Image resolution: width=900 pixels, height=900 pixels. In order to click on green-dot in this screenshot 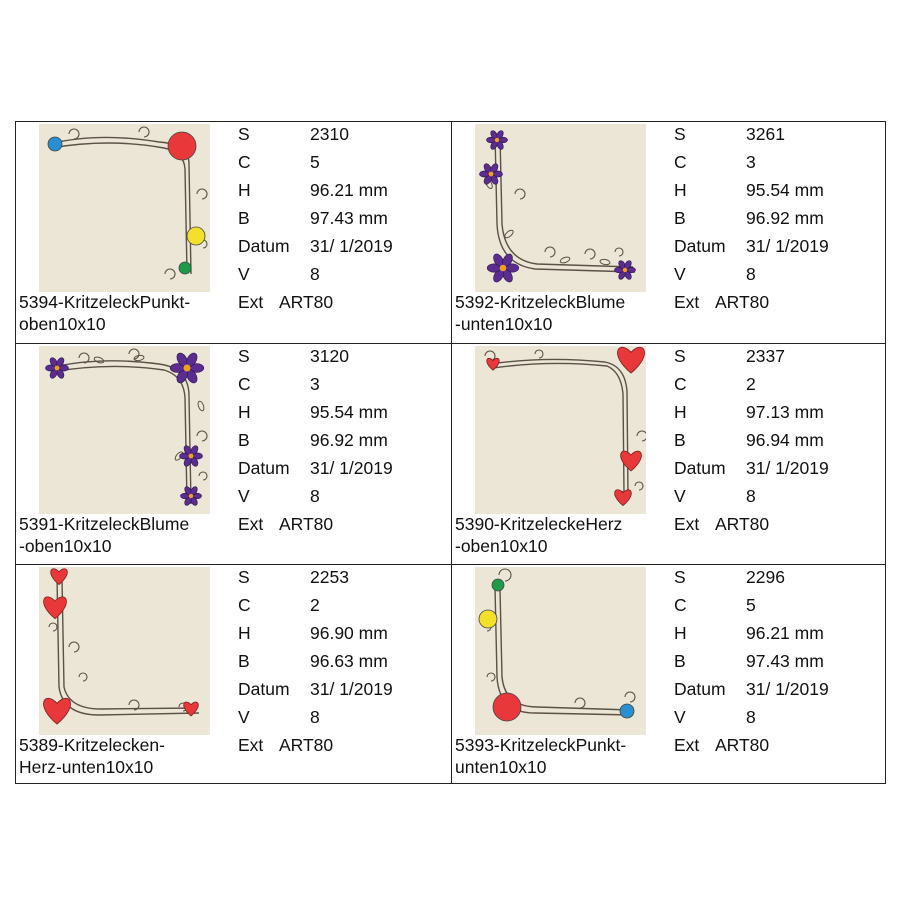, I will do `click(185, 268)`.